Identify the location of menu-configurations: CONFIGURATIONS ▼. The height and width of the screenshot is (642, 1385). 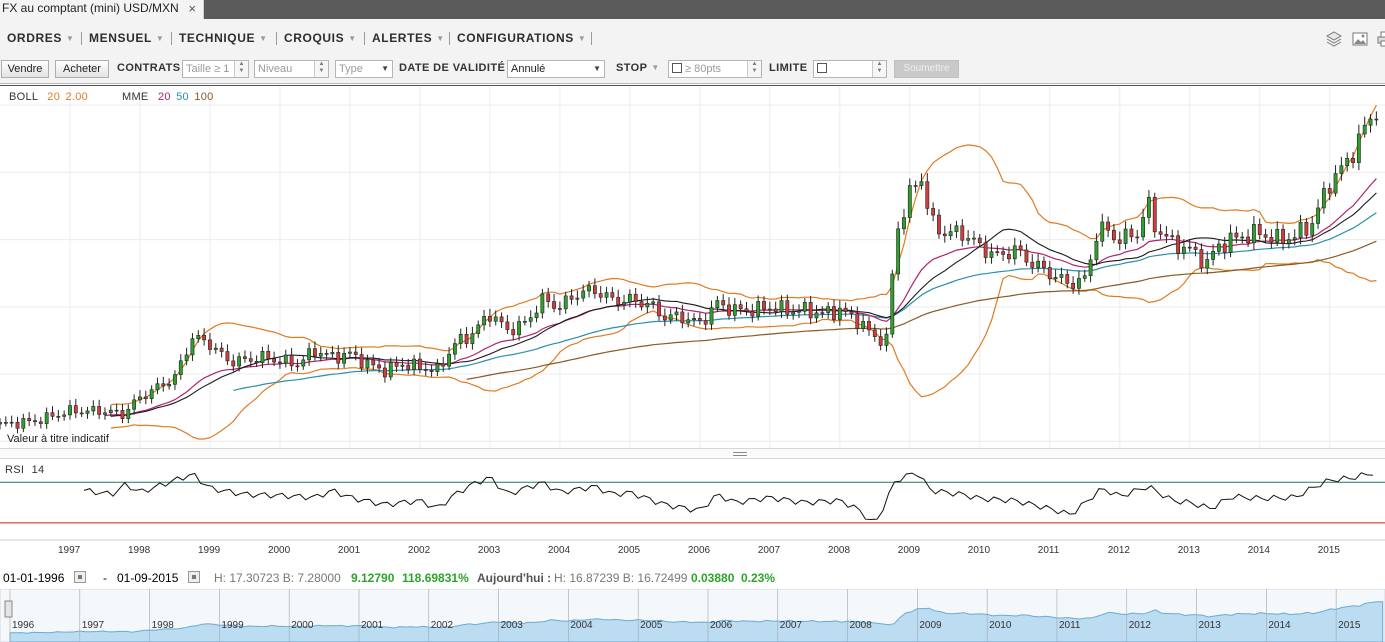
(521, 38).